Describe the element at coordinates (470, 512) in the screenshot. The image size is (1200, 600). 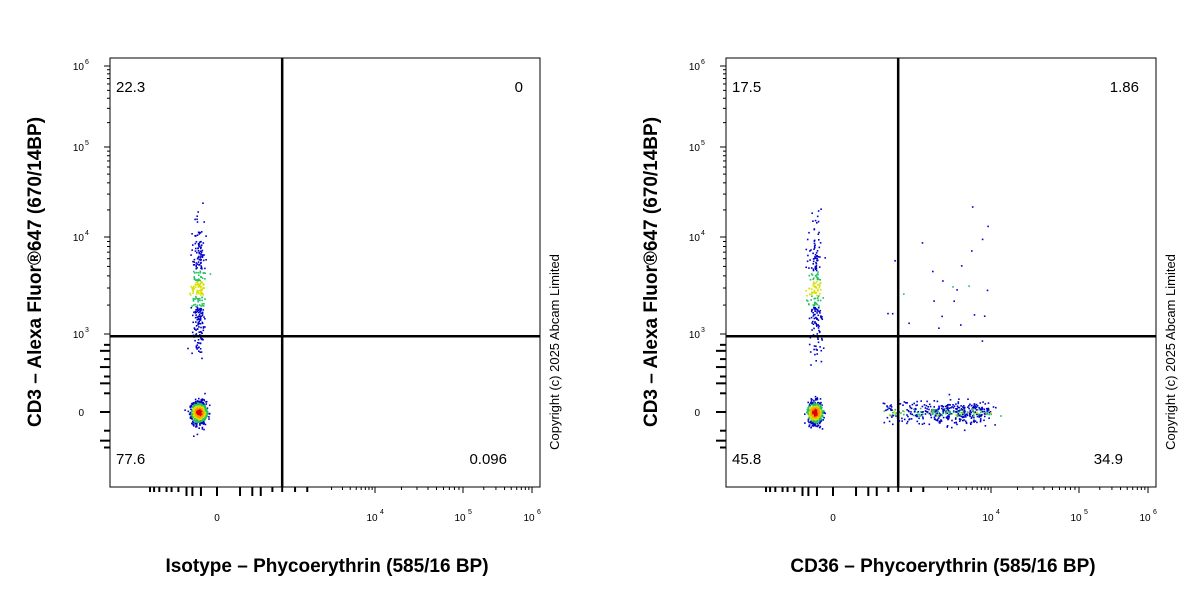
I see `x-tick-exponent: 5` at that location.